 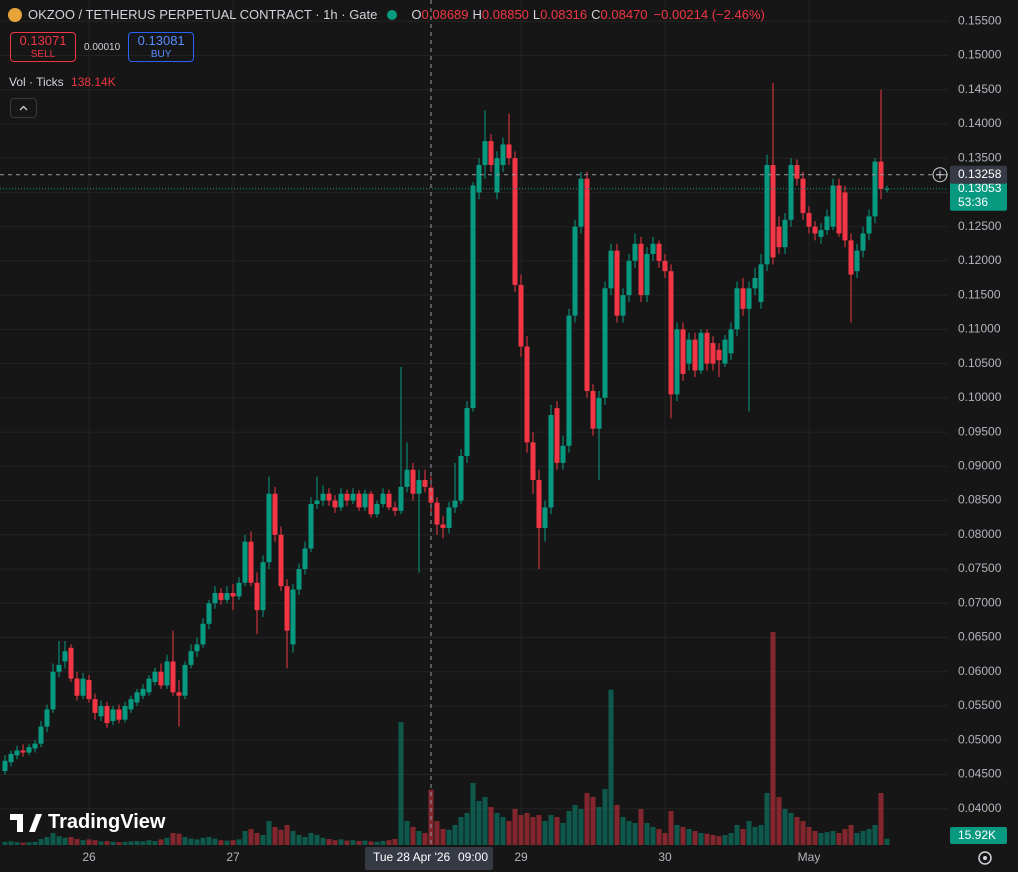 I want to click on buy-label: BUY, so click(x=161, y=54).